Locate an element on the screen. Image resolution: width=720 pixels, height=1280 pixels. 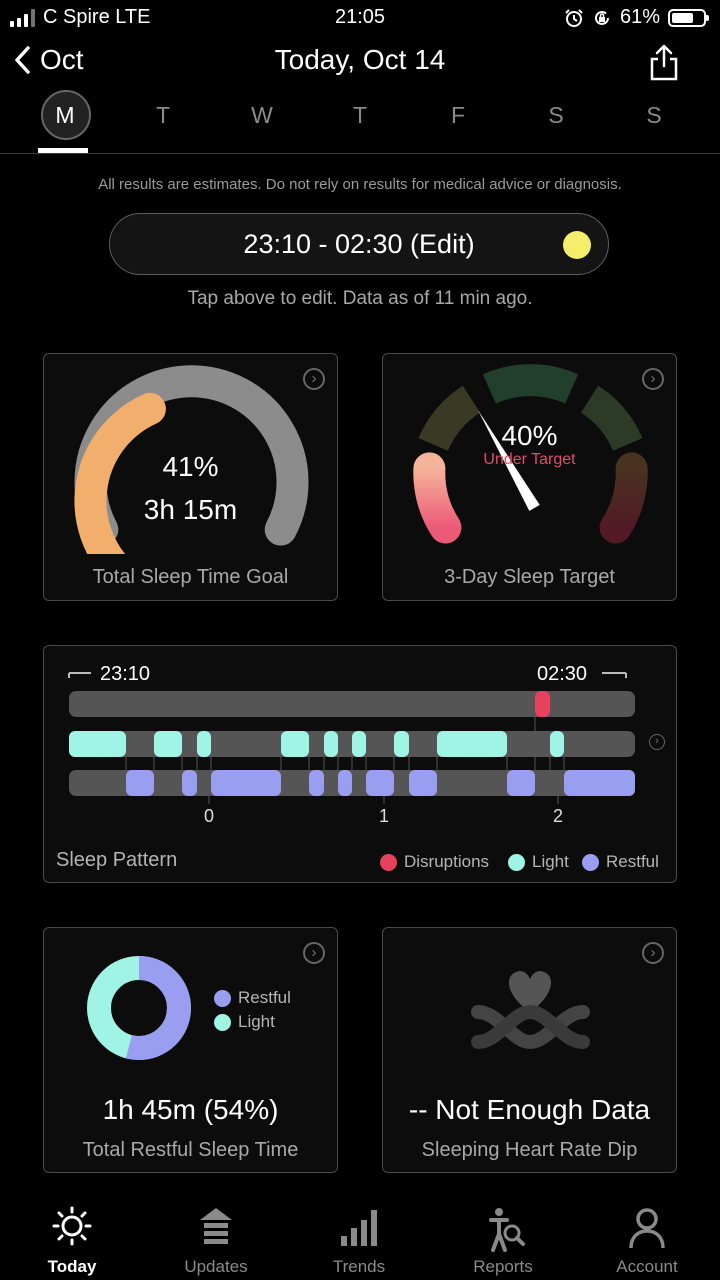
heart-rate-dip-icon is located at coordinates (530, 1010).